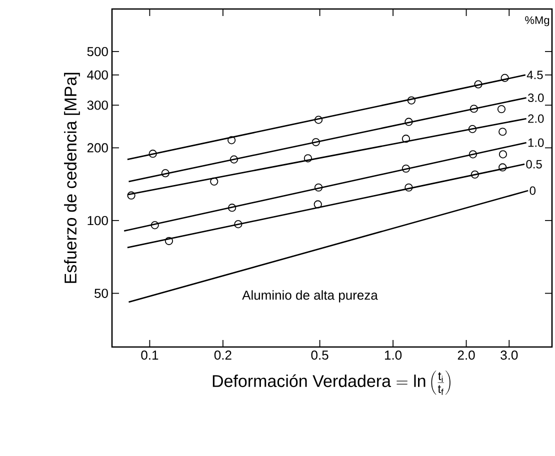  Describe the element at coordinates (97, 75) in the screenshot. I see `y-tick-label: 400` at that location.